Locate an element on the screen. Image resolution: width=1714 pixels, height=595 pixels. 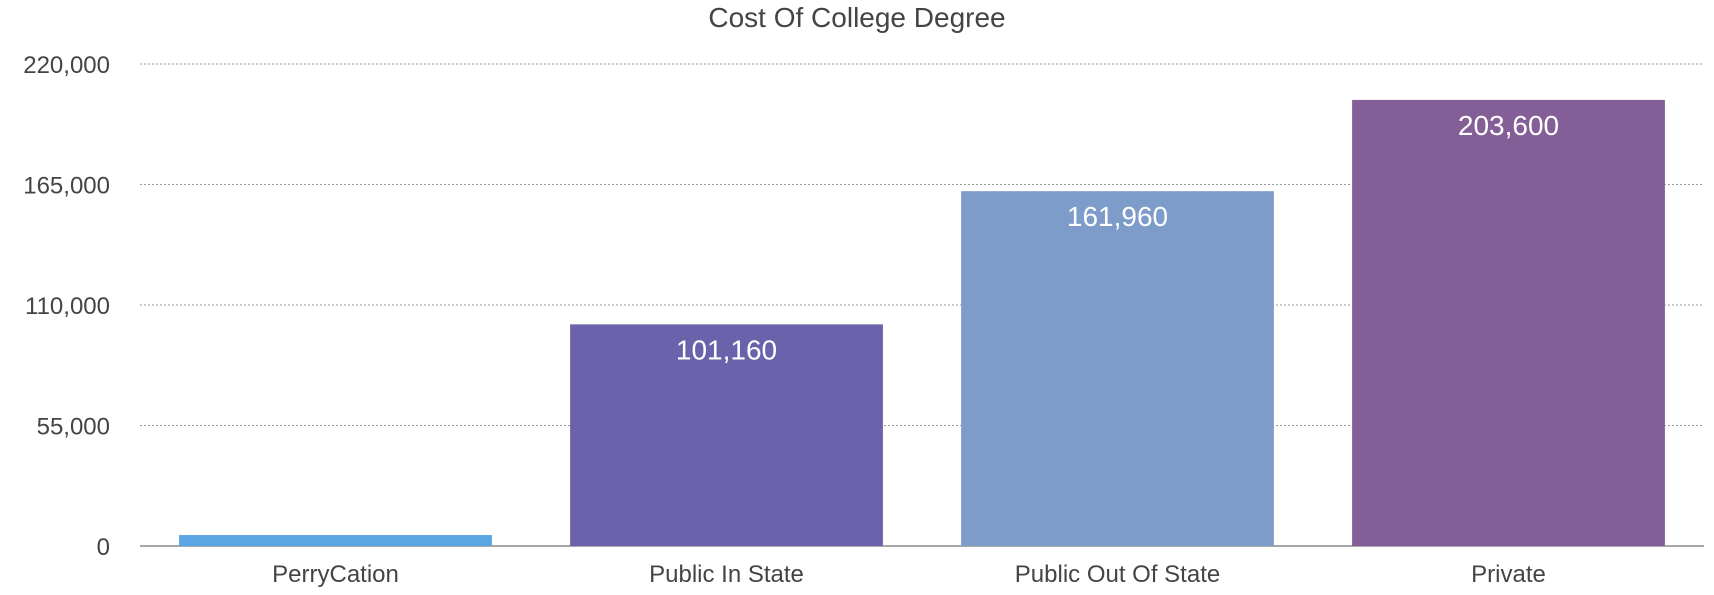
x-tick-label: PerryCation is located at coordinates (335, 574).